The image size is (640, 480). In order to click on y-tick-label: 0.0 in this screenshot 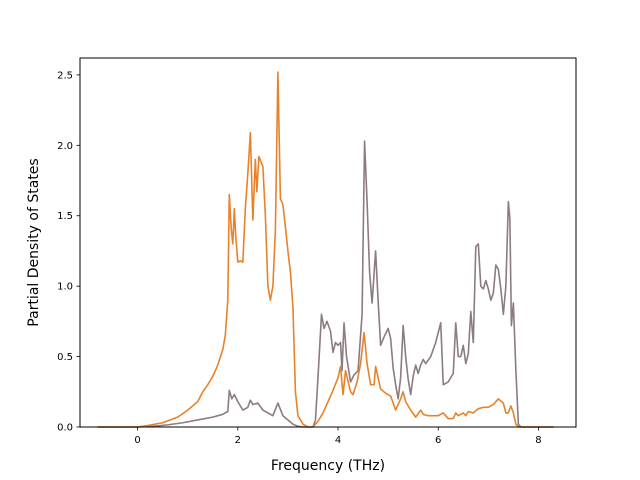, I will do `click(65, 428)`.